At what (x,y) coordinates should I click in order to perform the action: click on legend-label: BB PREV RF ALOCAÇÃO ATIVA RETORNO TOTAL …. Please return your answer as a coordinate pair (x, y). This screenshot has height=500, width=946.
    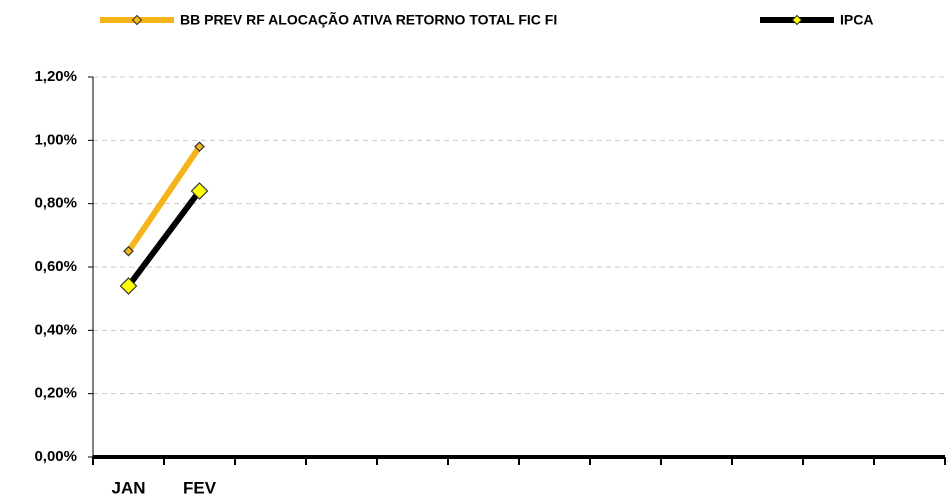
    Looking at the image, I should click on (368, 19).